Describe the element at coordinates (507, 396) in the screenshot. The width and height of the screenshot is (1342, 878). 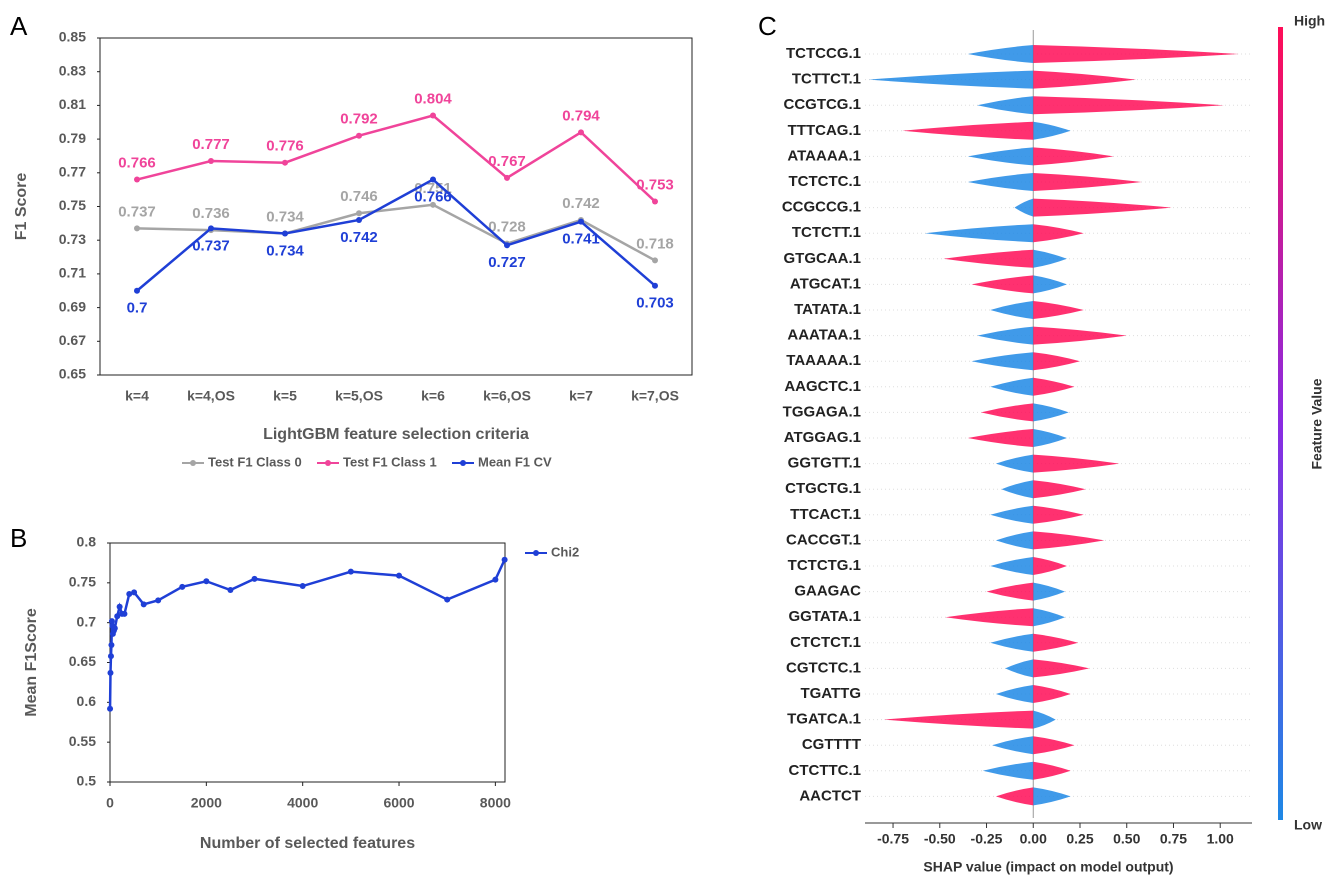
I see `x-tick-label: k=6,OS` at that location.